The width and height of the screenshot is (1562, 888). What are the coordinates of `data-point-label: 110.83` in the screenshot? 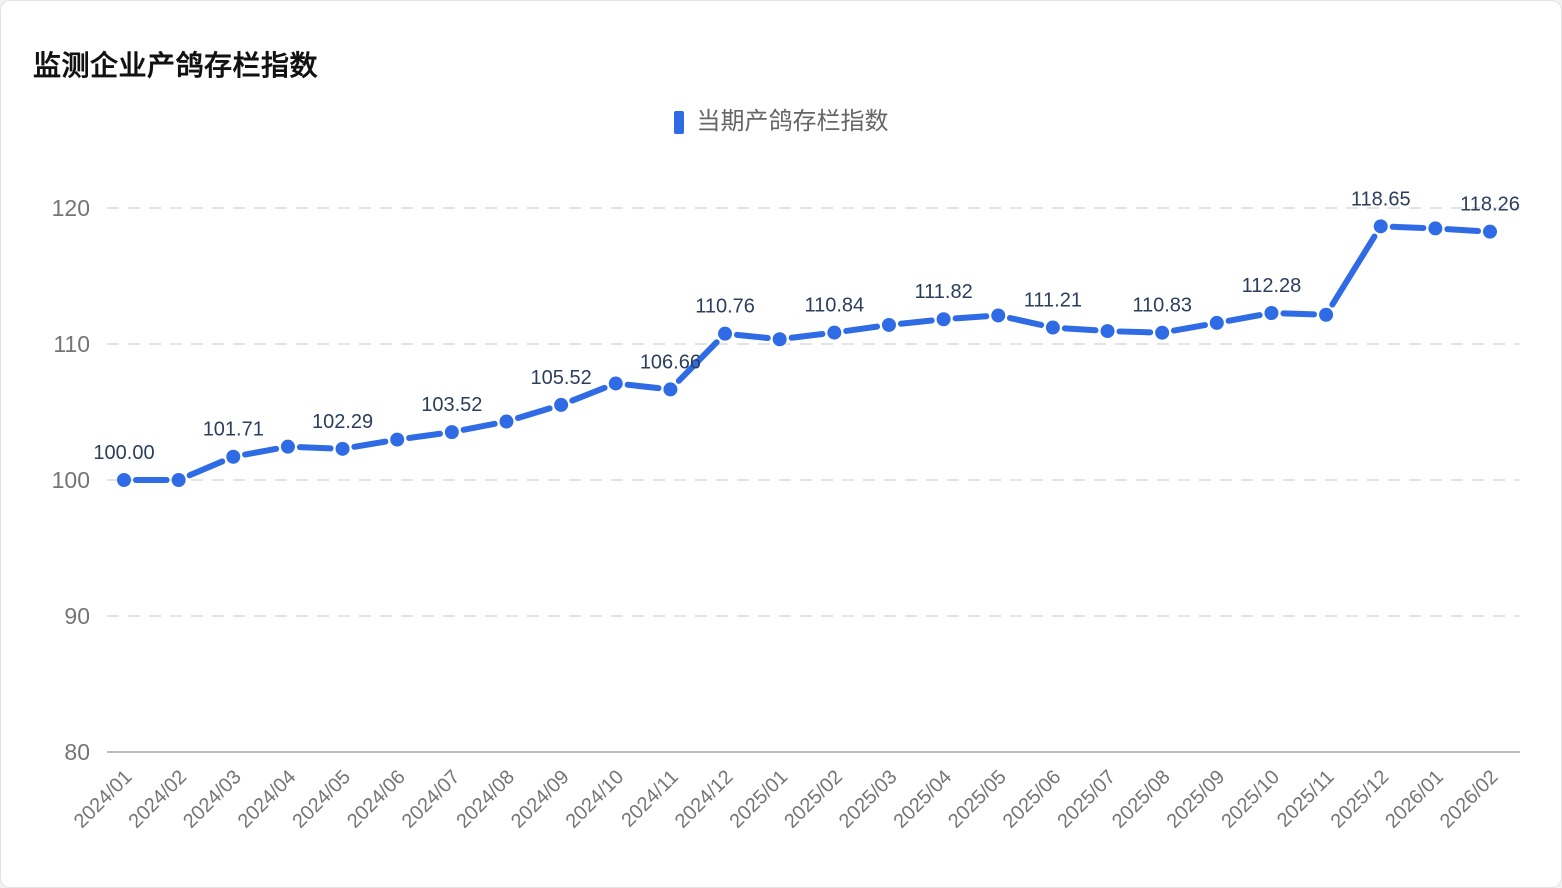 It's located at (1162, 306).